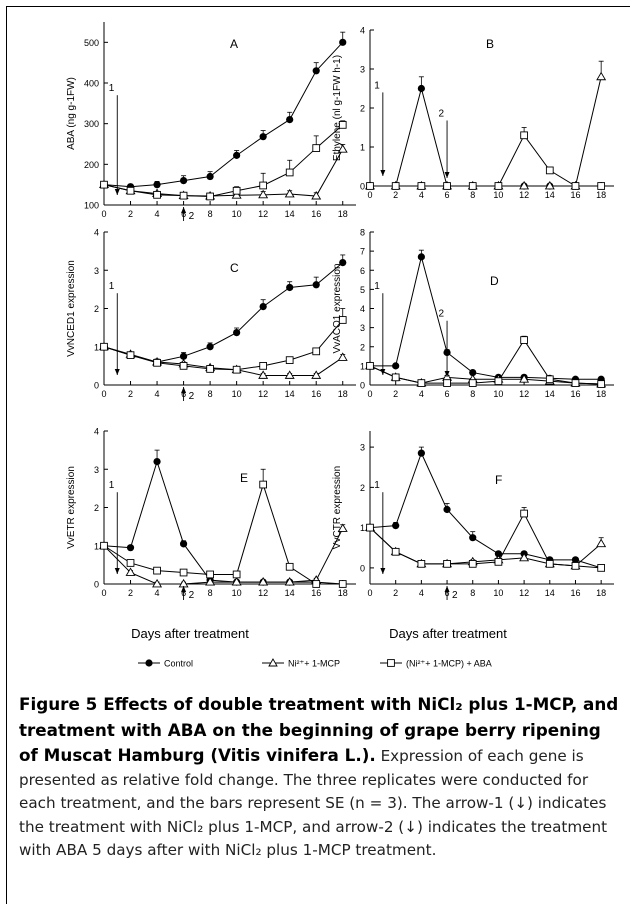  Describe the element at coordinates (337, 108) in the screenshot. I see `y-axis-label: Ethylene (nl g-1FW h-1)` at that location.